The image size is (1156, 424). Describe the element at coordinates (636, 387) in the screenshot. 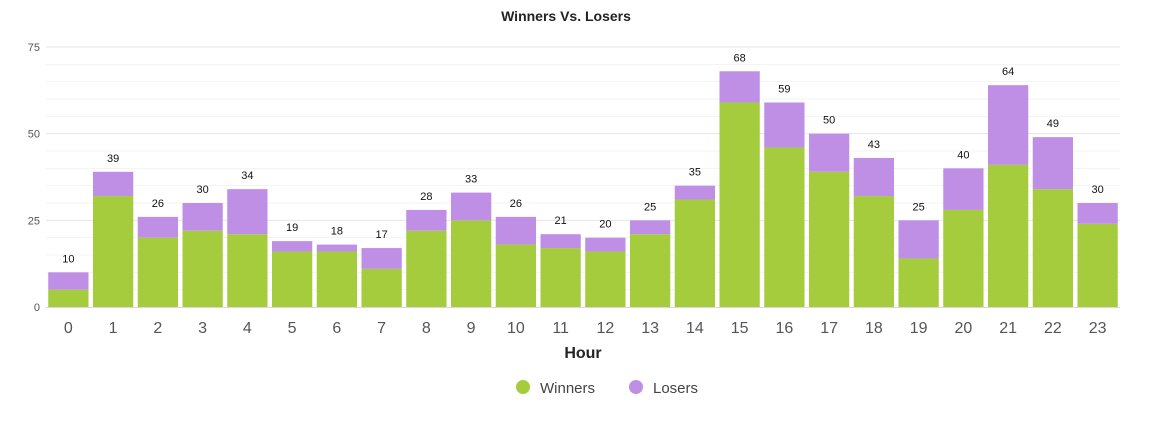

I see `legend-marker-losers` at that location.